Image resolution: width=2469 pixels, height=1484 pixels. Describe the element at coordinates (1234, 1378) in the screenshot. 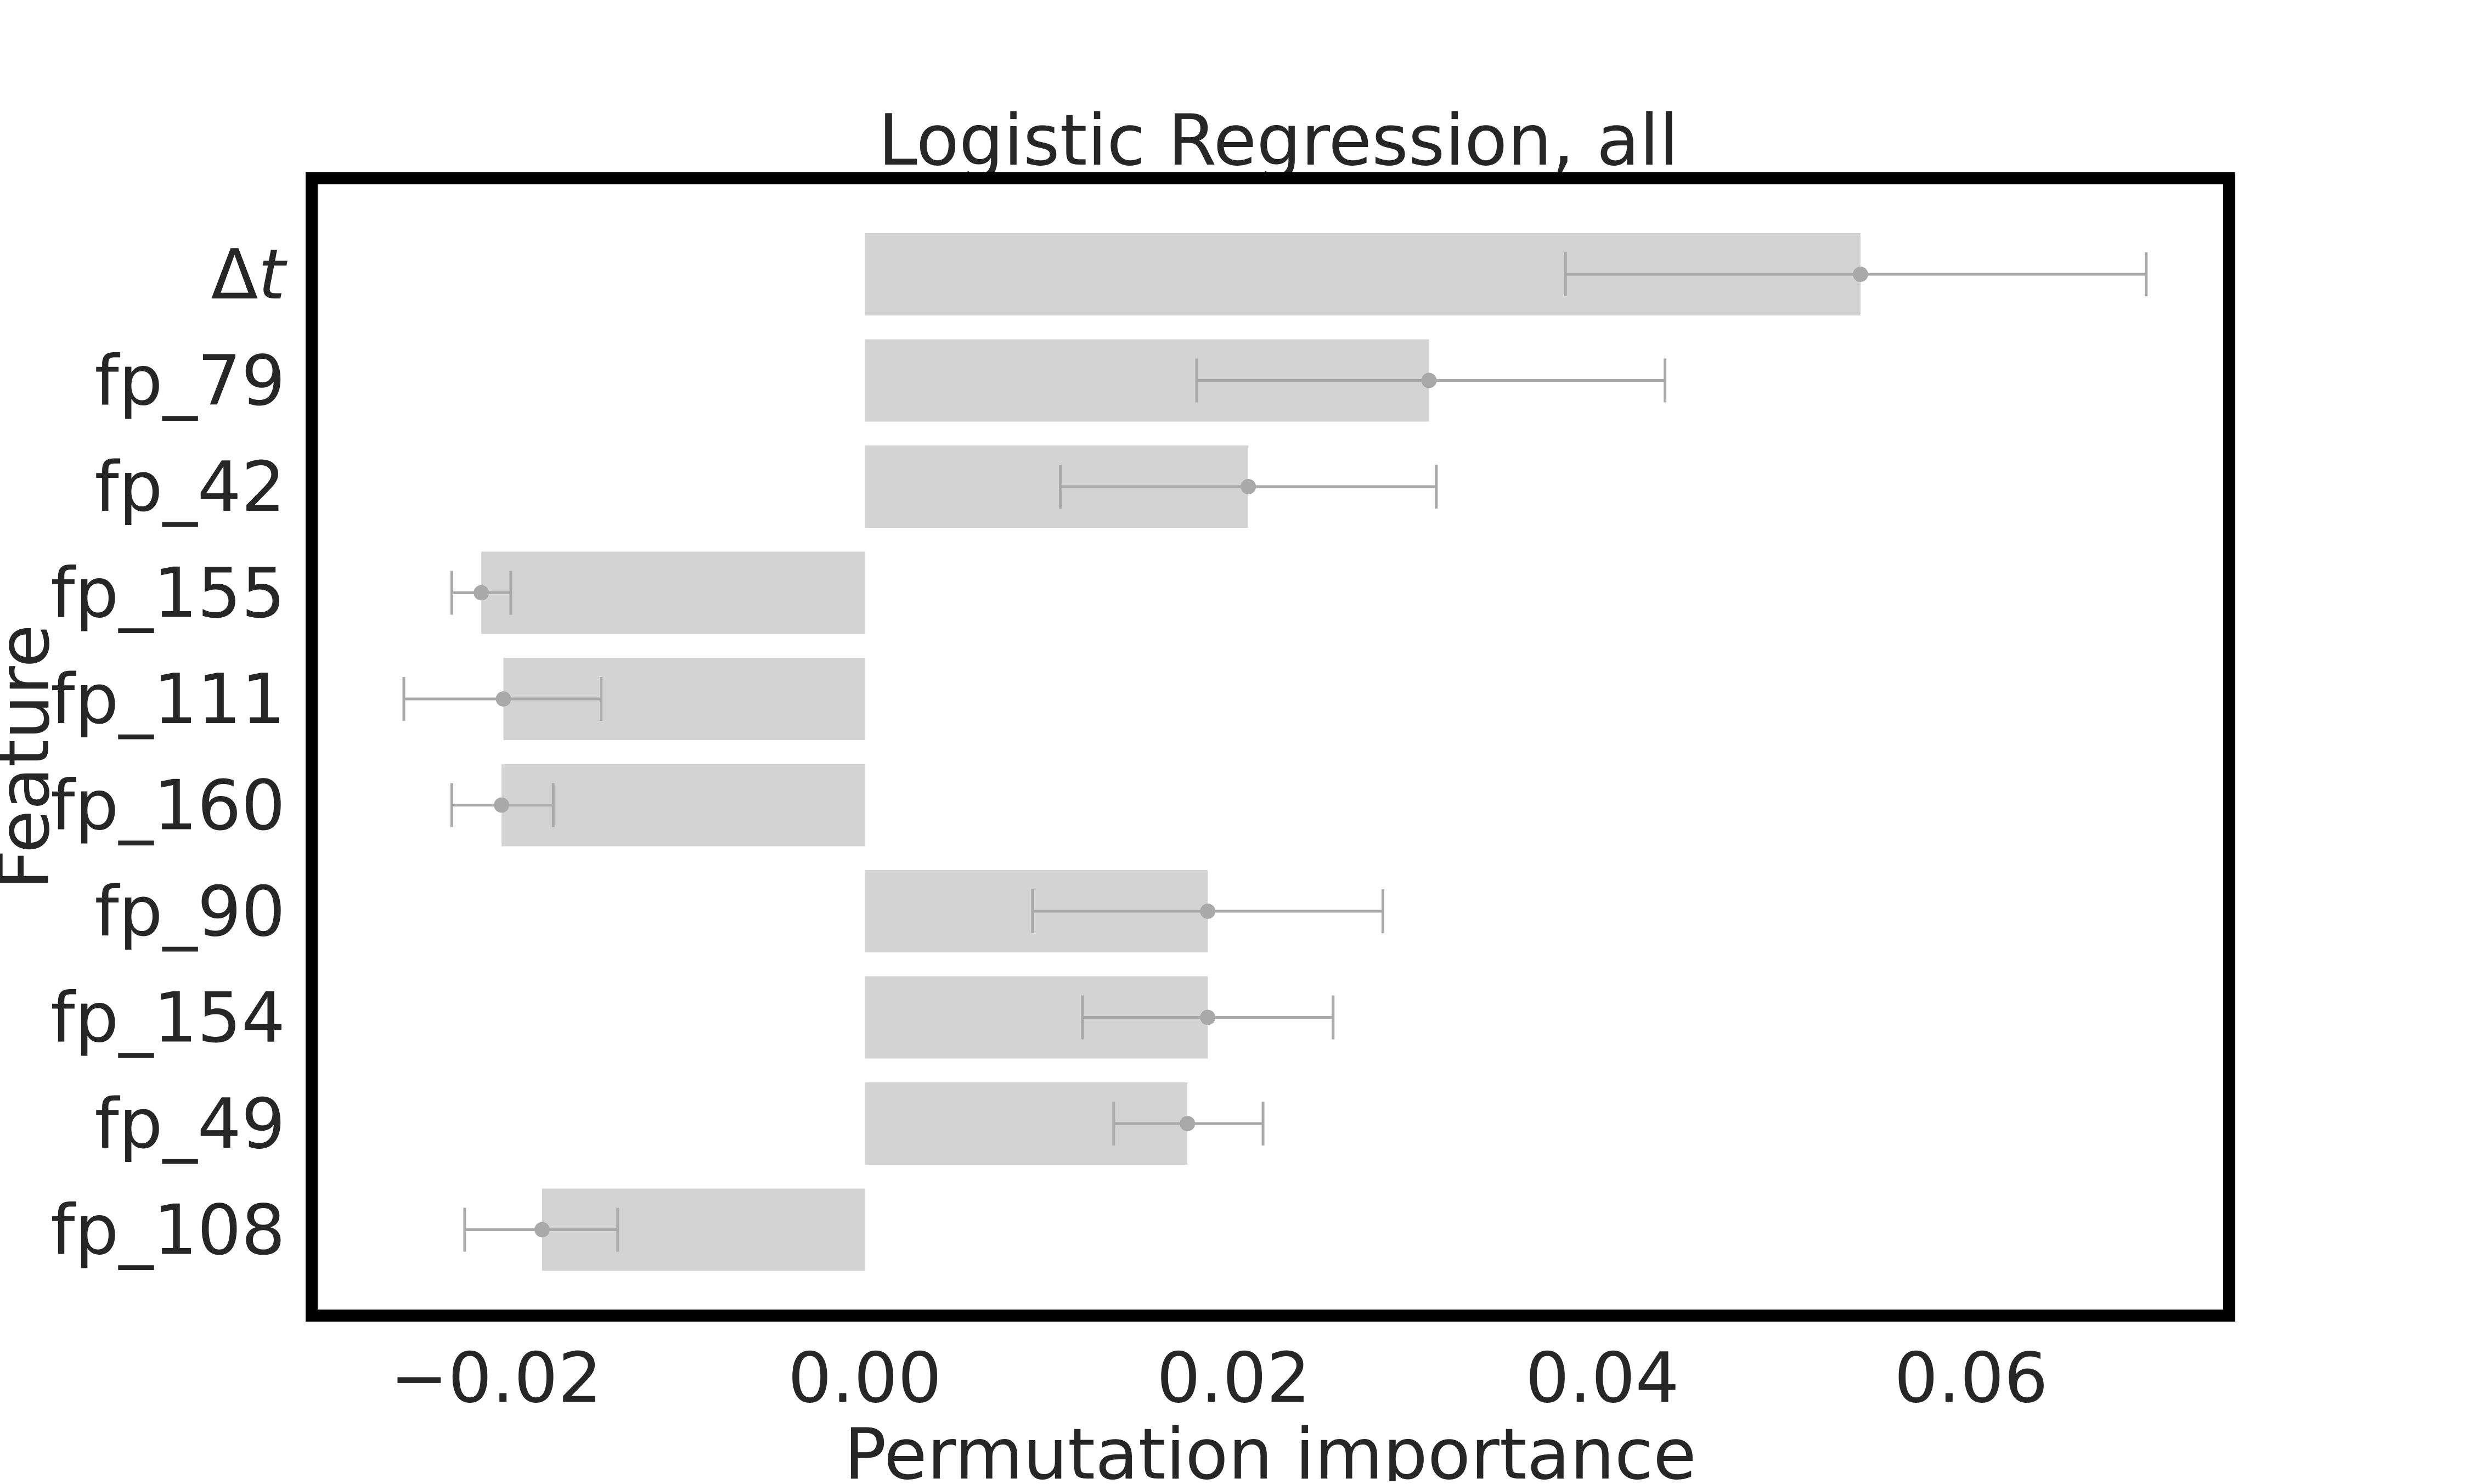

I see `x-tick-label-2: 0.02` at that location.